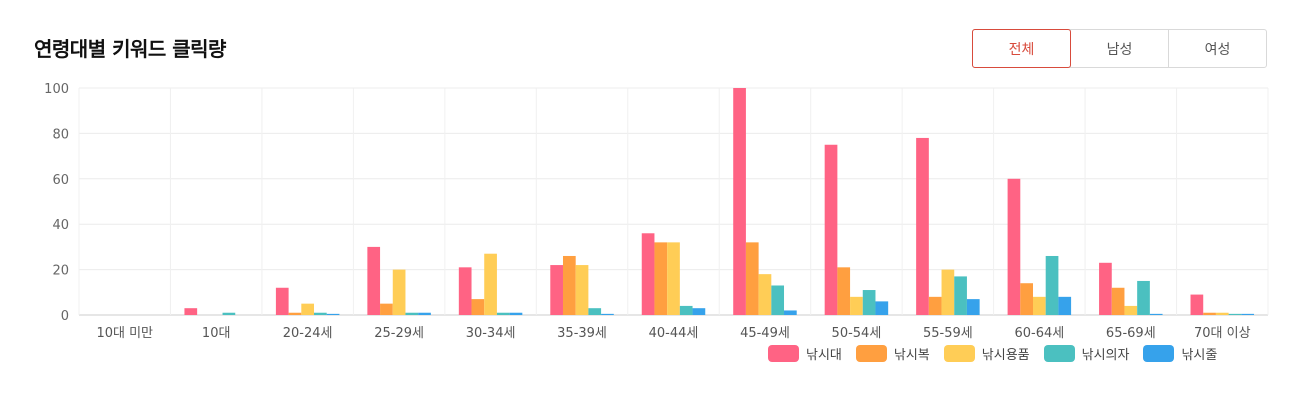 The height and width of the screenshot is (413, 1295). What do you see at coordinates (60, 180) in the screenshot?
I see `y-tick-label: 60` at bounding box center [60, 180].